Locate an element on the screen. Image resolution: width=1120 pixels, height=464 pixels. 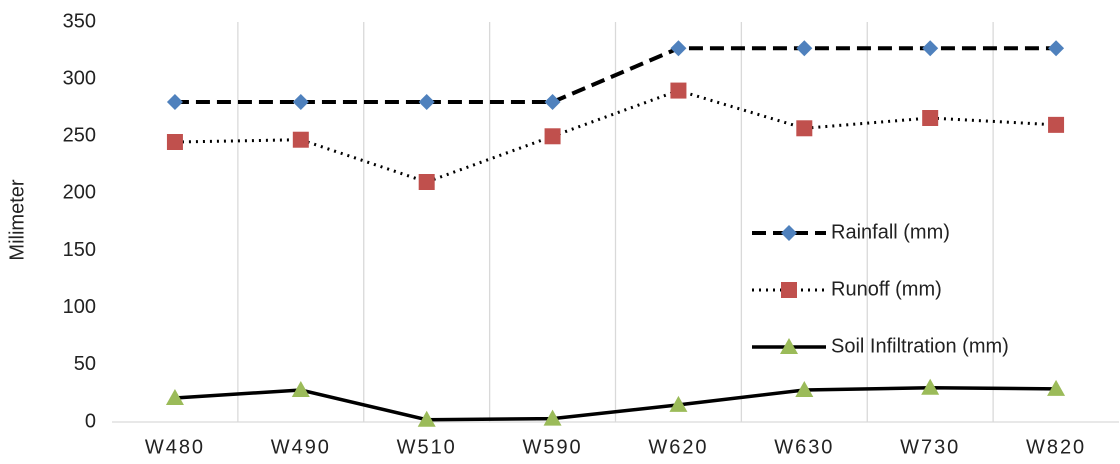
y-tick-label: 0 is located at coordinates (90, 421).